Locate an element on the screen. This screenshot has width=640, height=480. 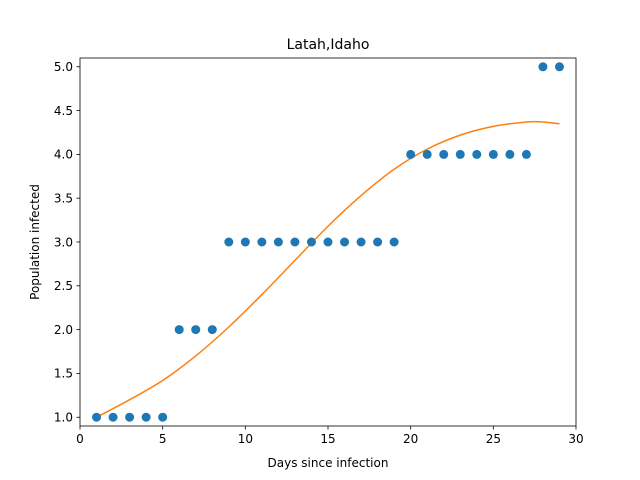
x-axis-label: Days since infection is located at coordinates (328, 463).